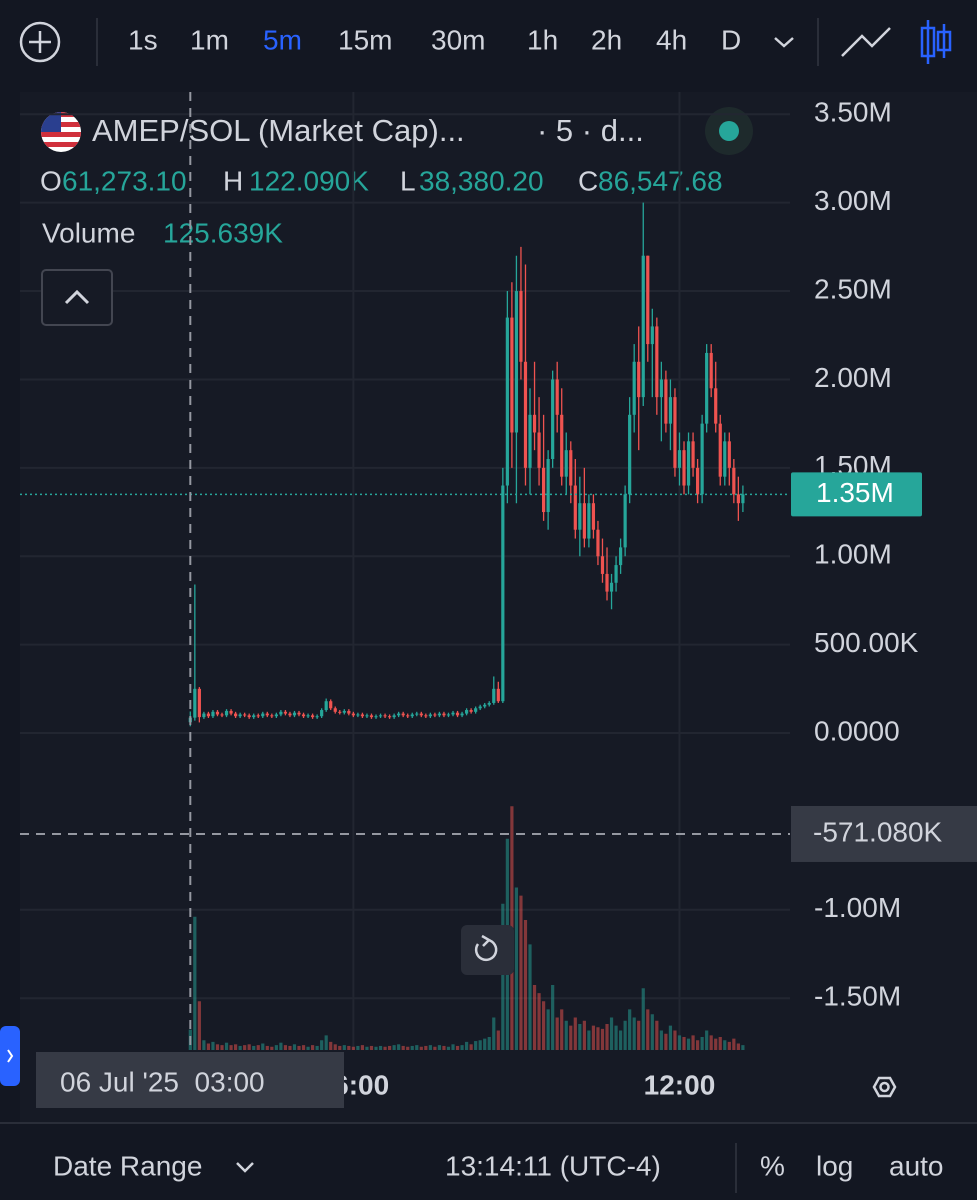  I want to click on side-tab, so click(10, 1056).